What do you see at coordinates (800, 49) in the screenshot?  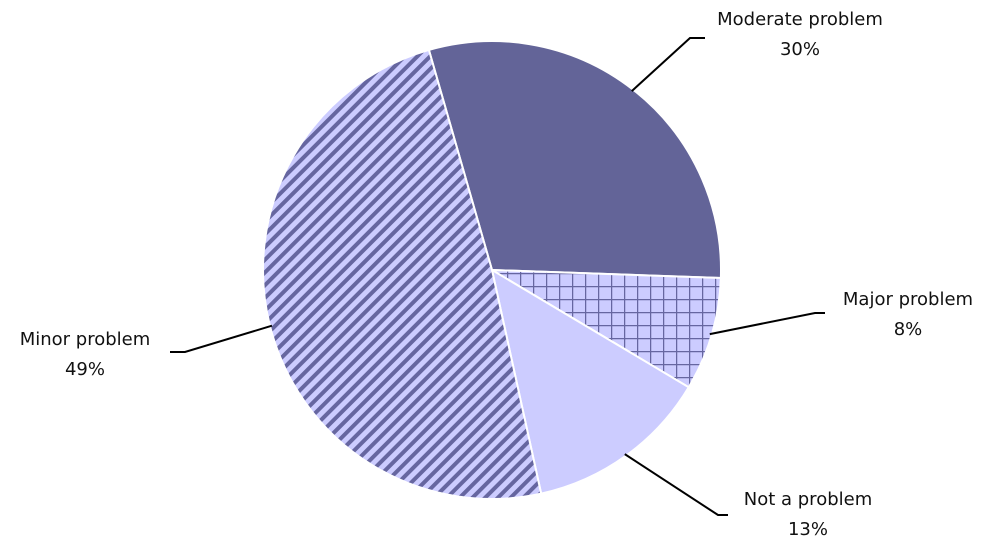 I see `value-label: 30%` at bounding box center [800, 49].